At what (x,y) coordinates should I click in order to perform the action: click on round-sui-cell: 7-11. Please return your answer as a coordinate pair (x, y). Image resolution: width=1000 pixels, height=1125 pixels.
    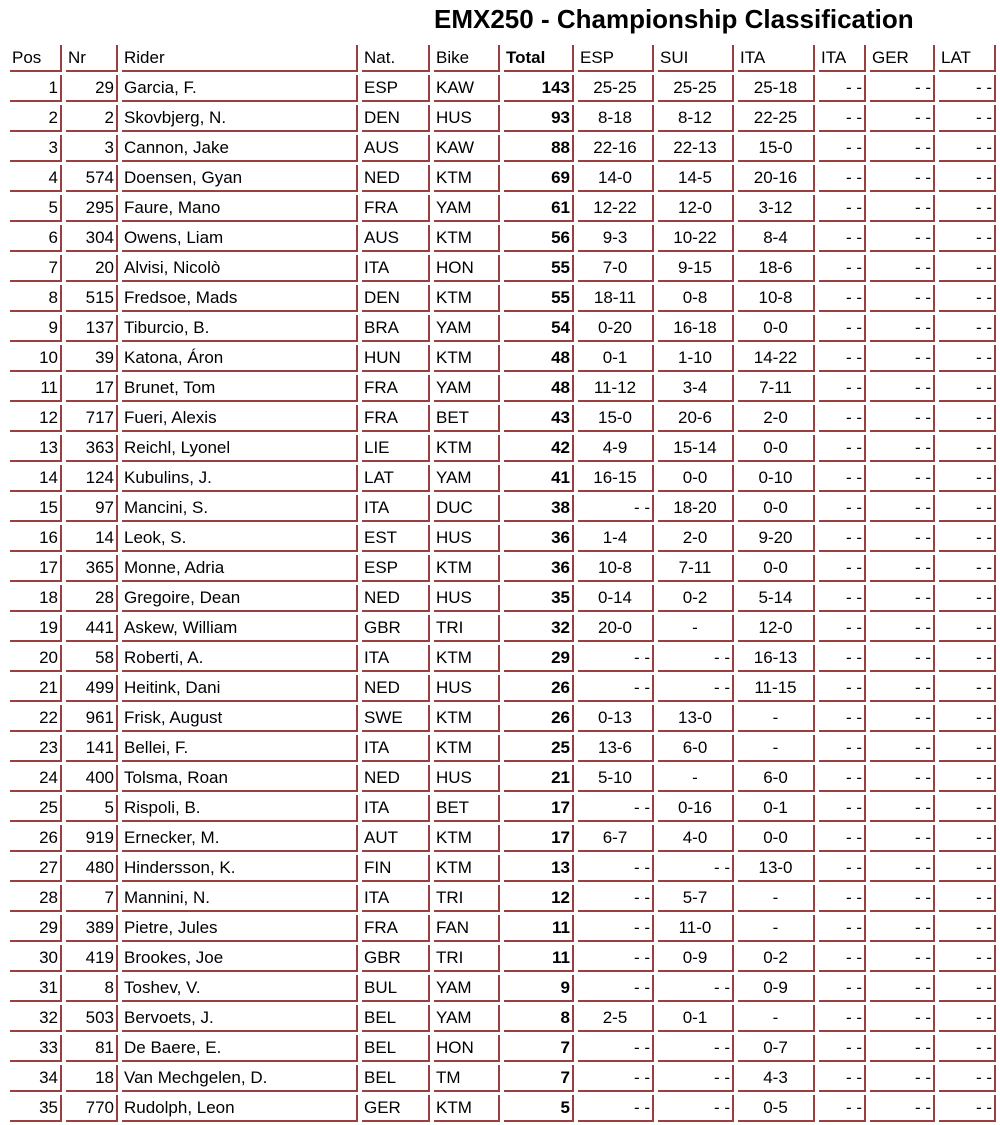
    Looking at the image, I should click on (696, 568).